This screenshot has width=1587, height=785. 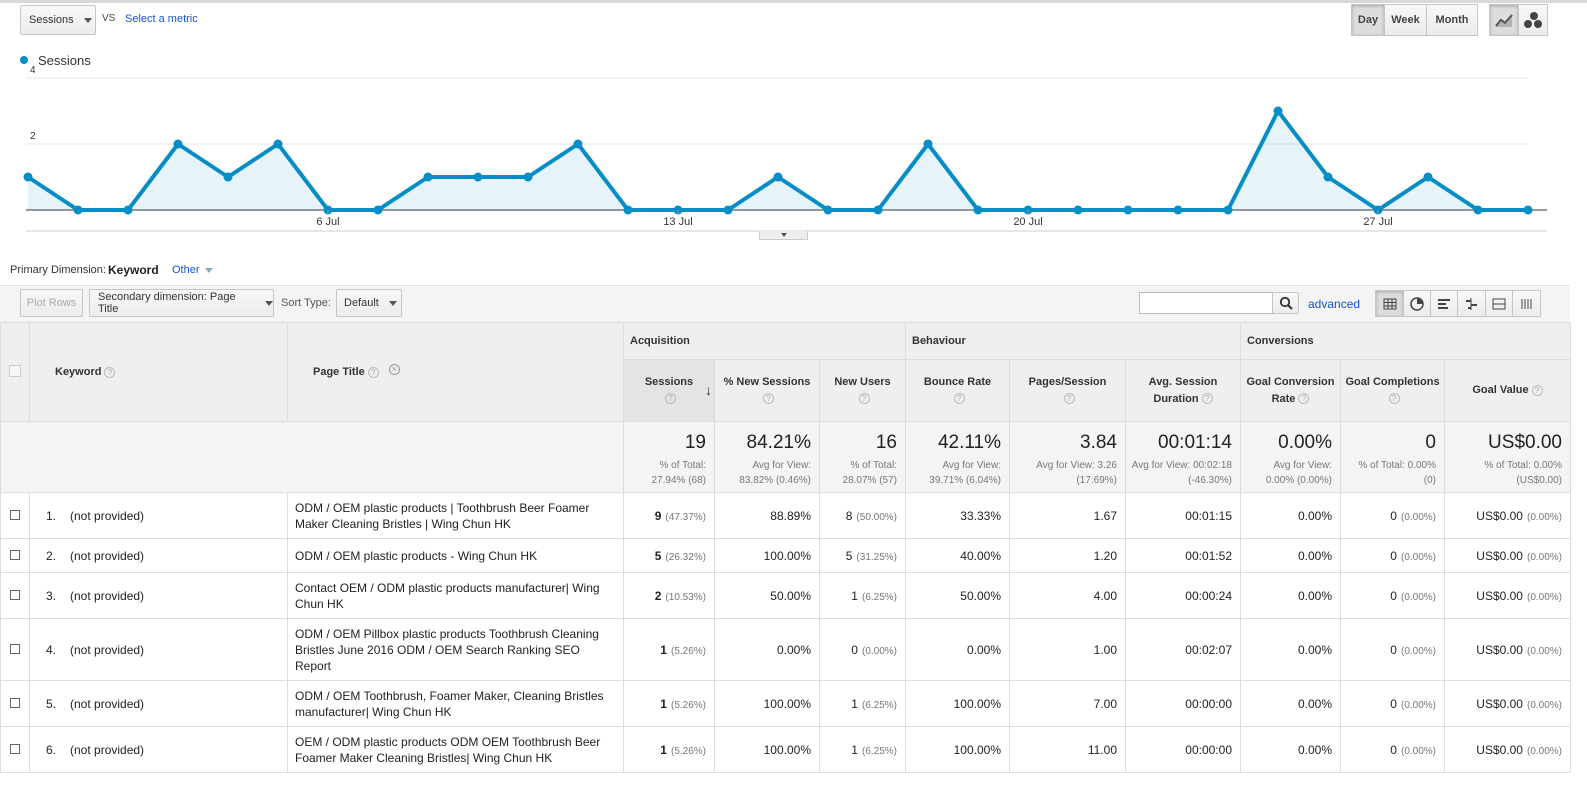 I want to click on pivot-view-button, so click(x=1526, y=303).